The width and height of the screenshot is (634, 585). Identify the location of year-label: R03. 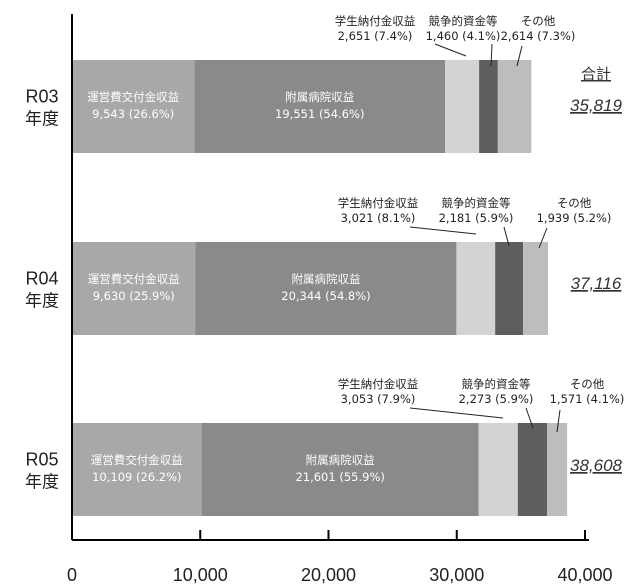
(41, 97).